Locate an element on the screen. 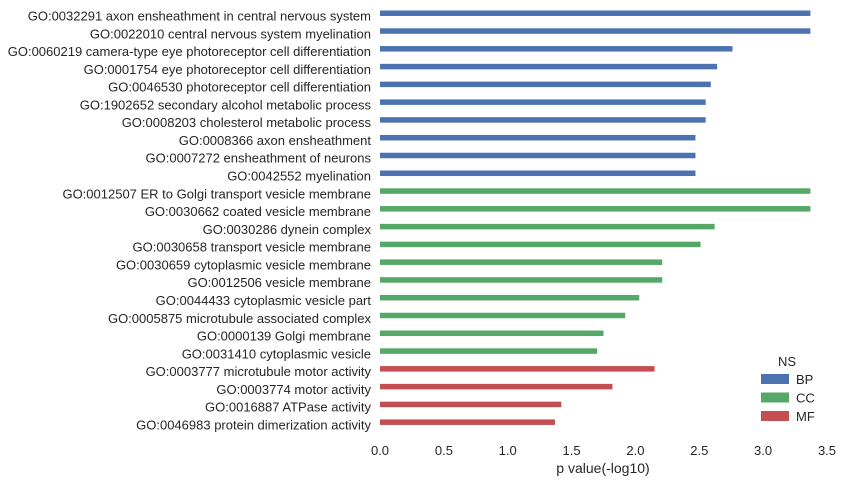 Image resolution: width=843 pixels, height=483 pixels. y-tick-label: GO:0046983 protein dimerization activity is located at coordinates (253, 424).